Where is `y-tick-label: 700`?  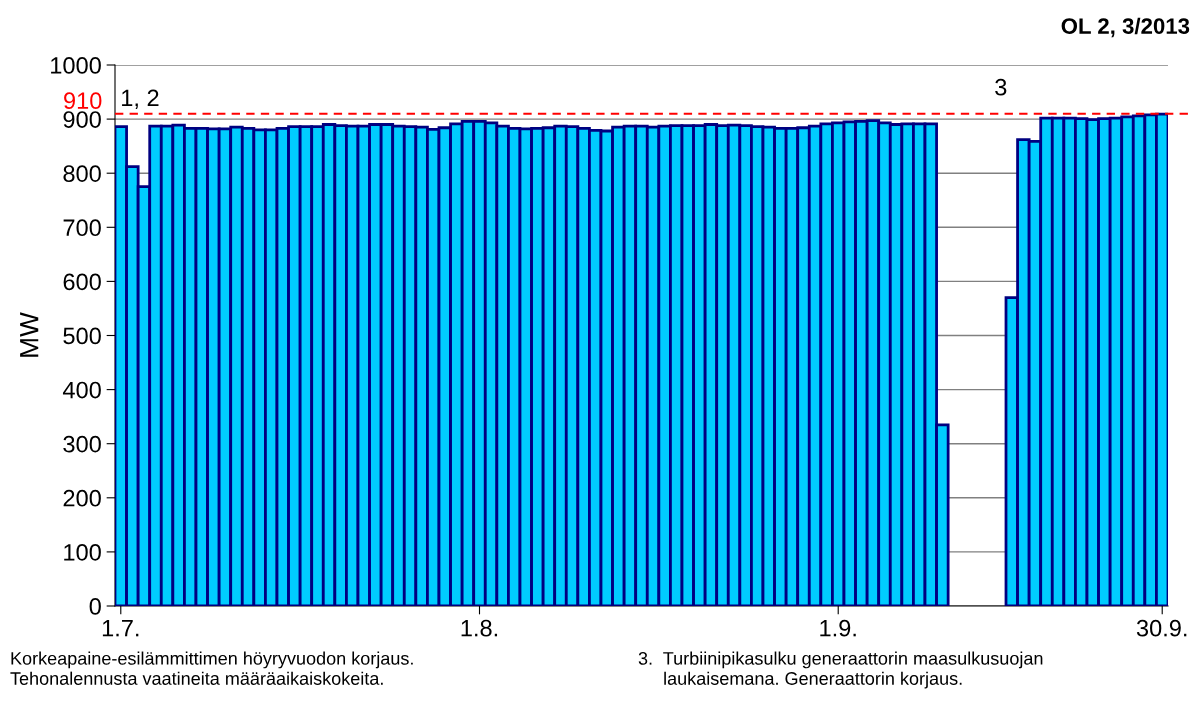 y-tick-label: 700 is located at coordinates (82, 228).